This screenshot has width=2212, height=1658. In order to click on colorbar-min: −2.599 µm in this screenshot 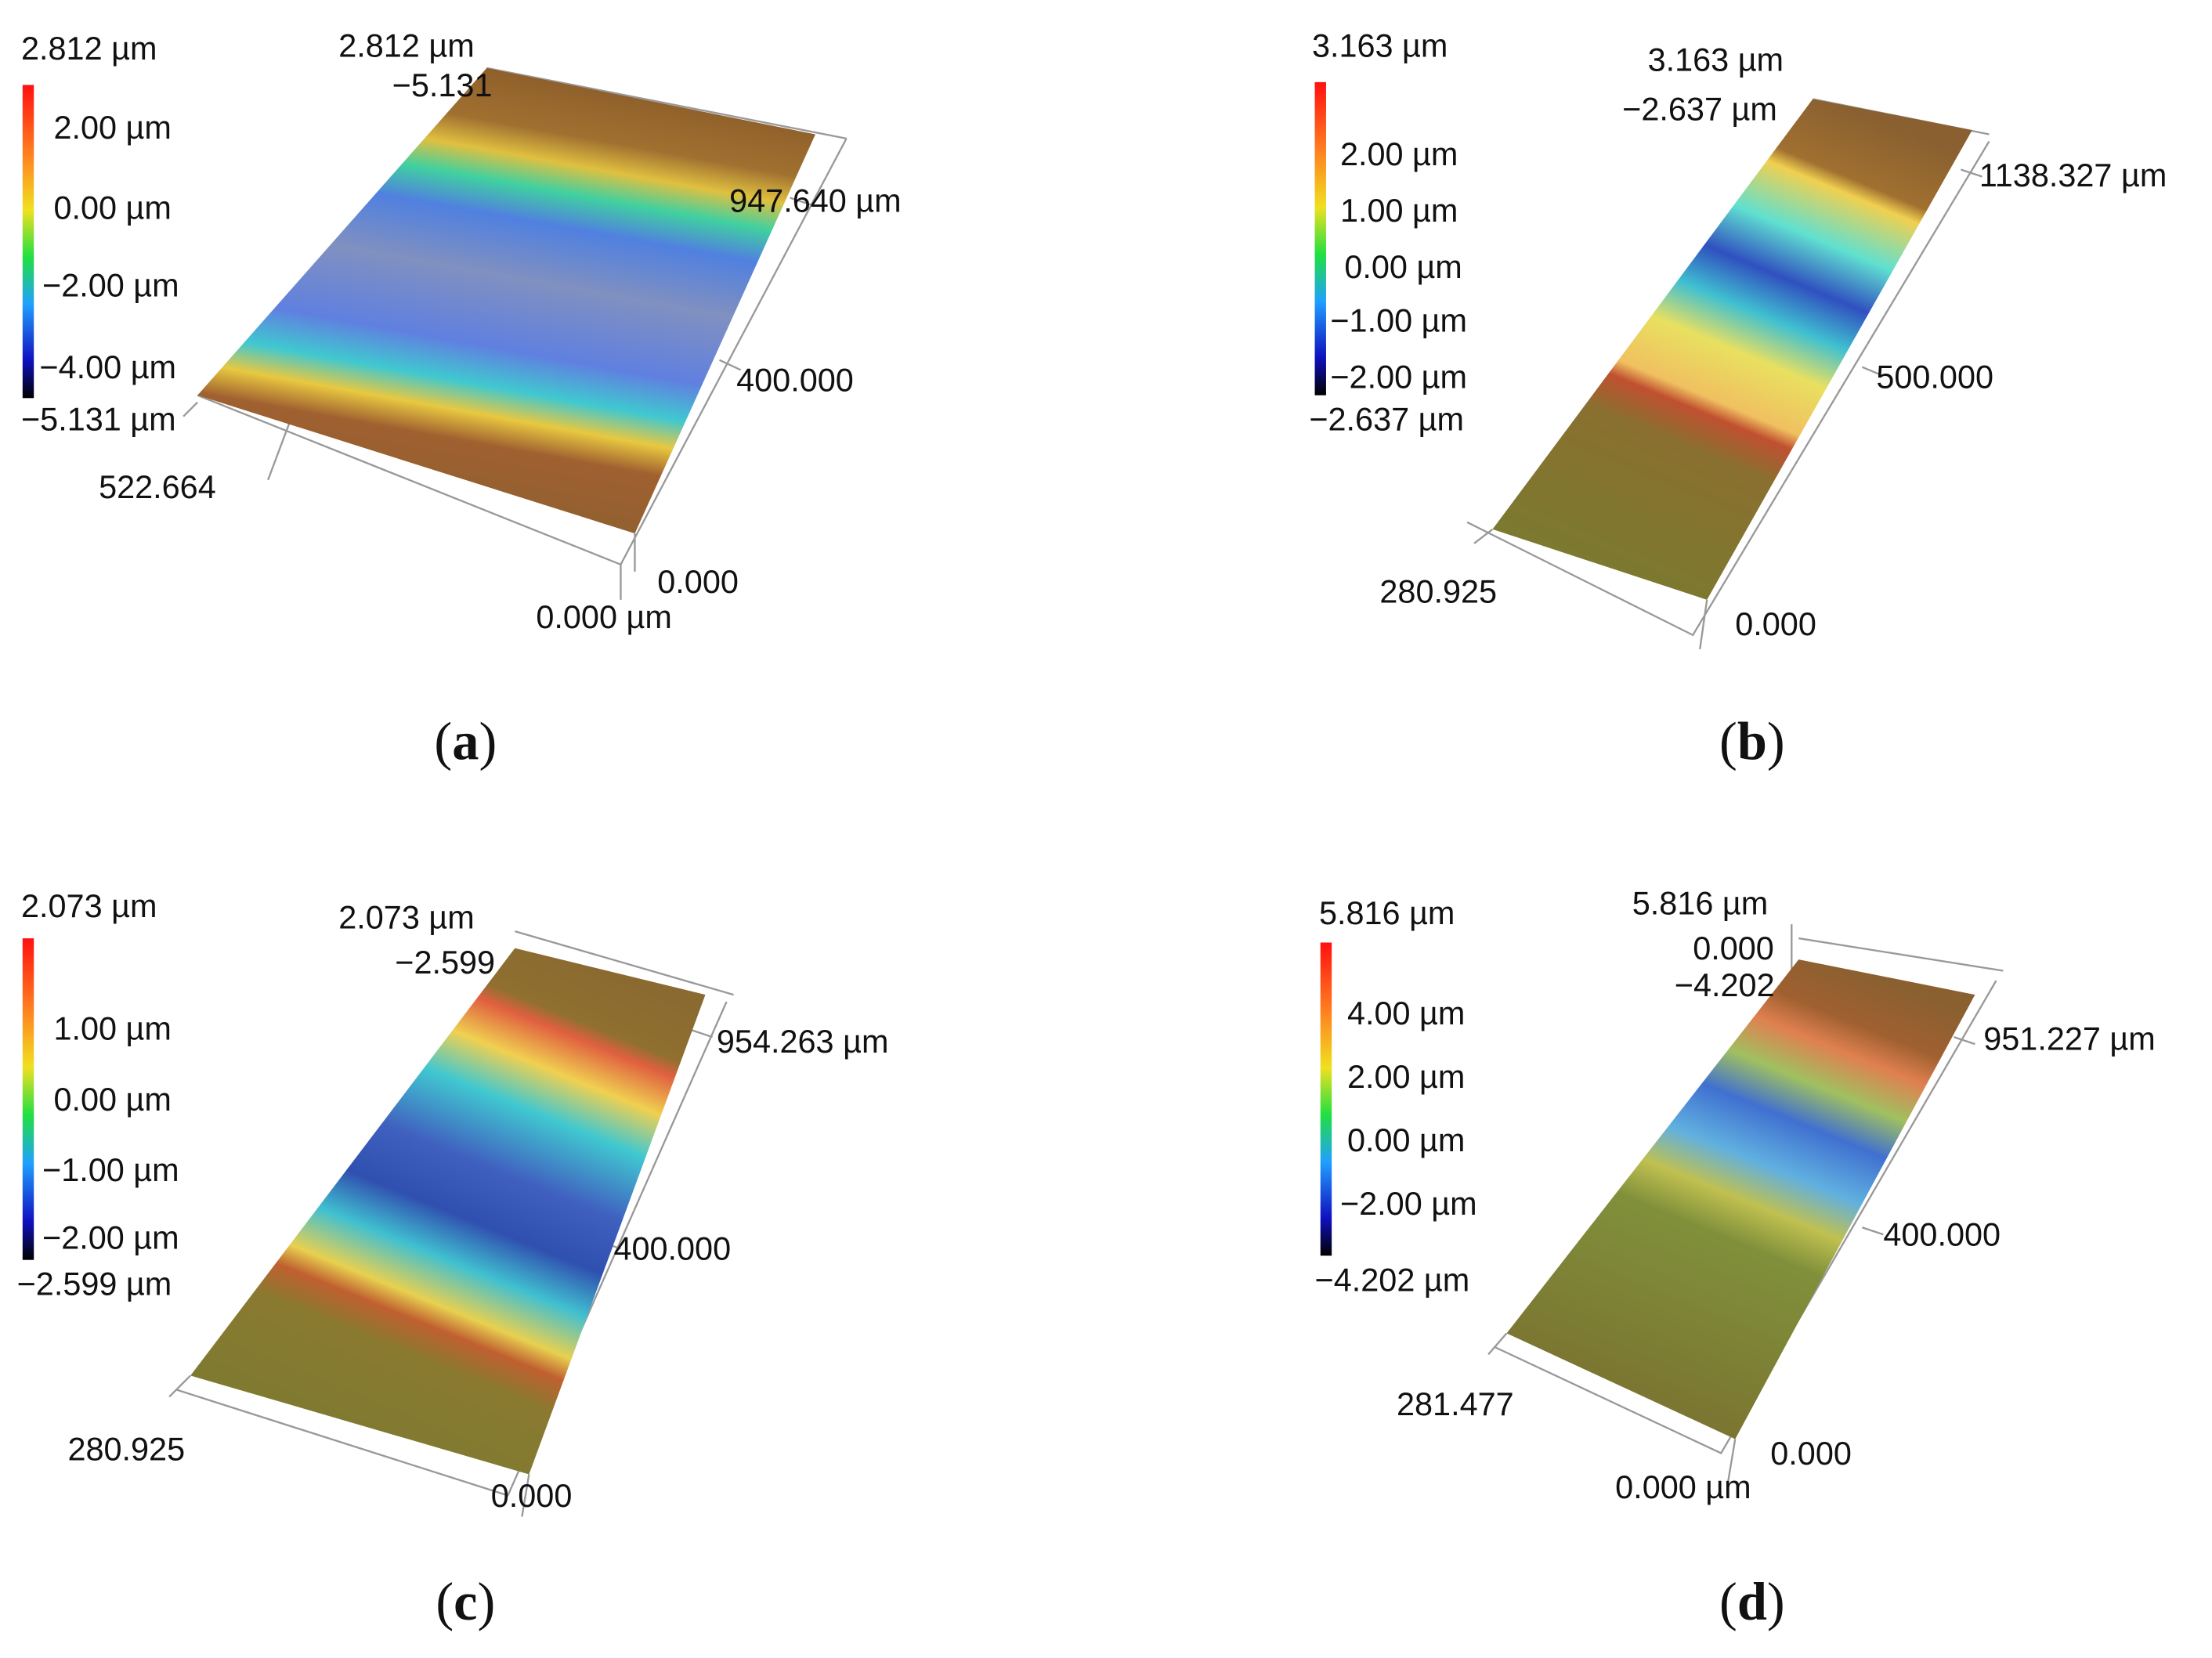, I will do `click(94, 1284)`.